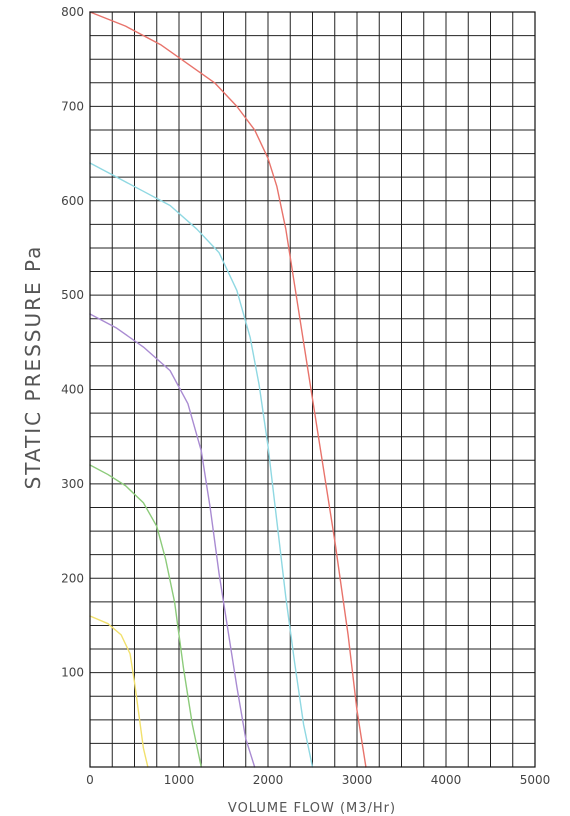 The image size is (570, 816). What do you see at coordinates (535, 780) in the screenshot?
I see `x-tick-label: 5000` at bounding box center [535, 780].